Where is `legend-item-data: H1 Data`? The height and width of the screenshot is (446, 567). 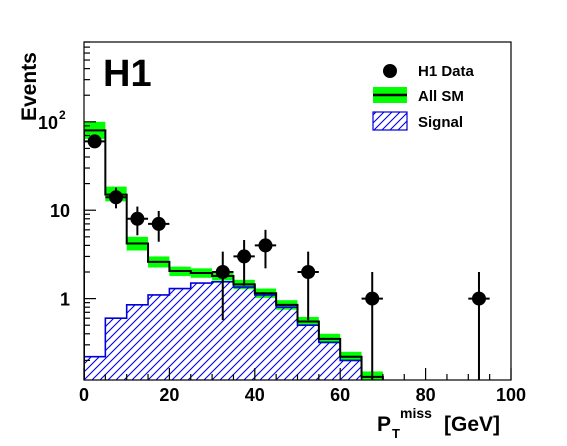 legend-item-data: H1 Data is located at coordinates (429, 71).